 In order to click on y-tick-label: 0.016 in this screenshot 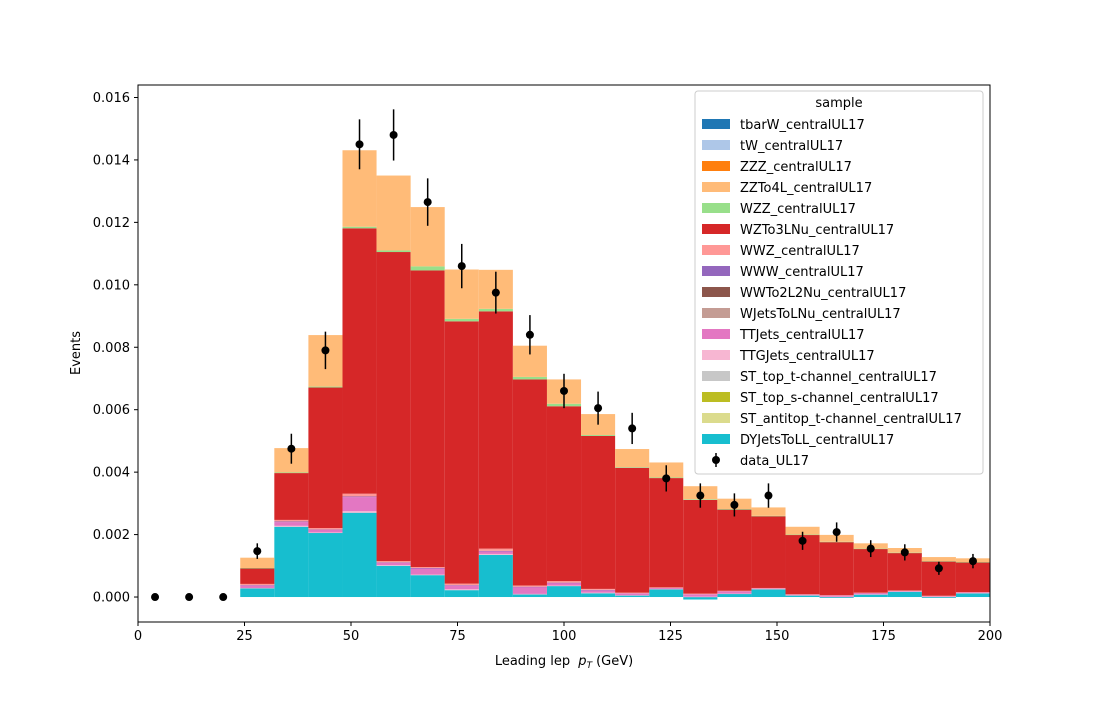, I will do `click(111, 98)`.